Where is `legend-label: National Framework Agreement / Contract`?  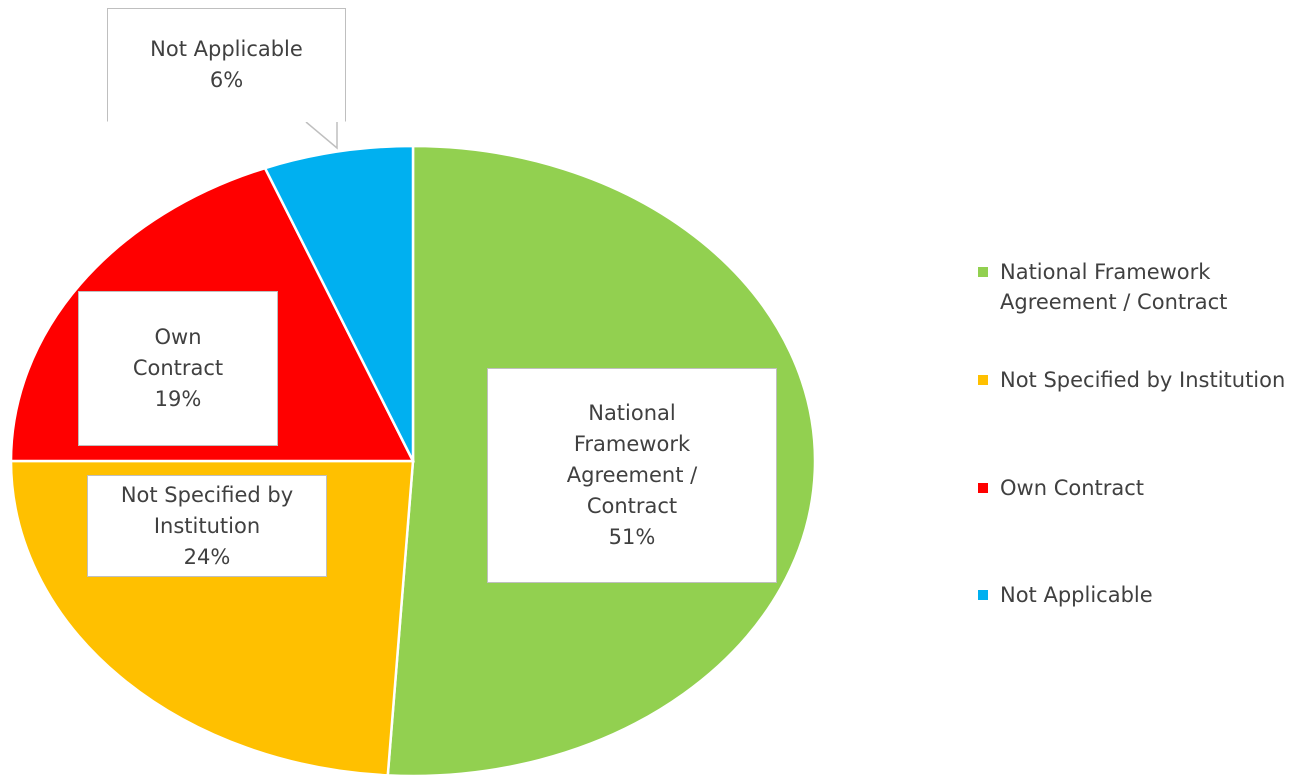 legend-label: National Framework Agreement / Contract is located at coordinates (1114, 287).